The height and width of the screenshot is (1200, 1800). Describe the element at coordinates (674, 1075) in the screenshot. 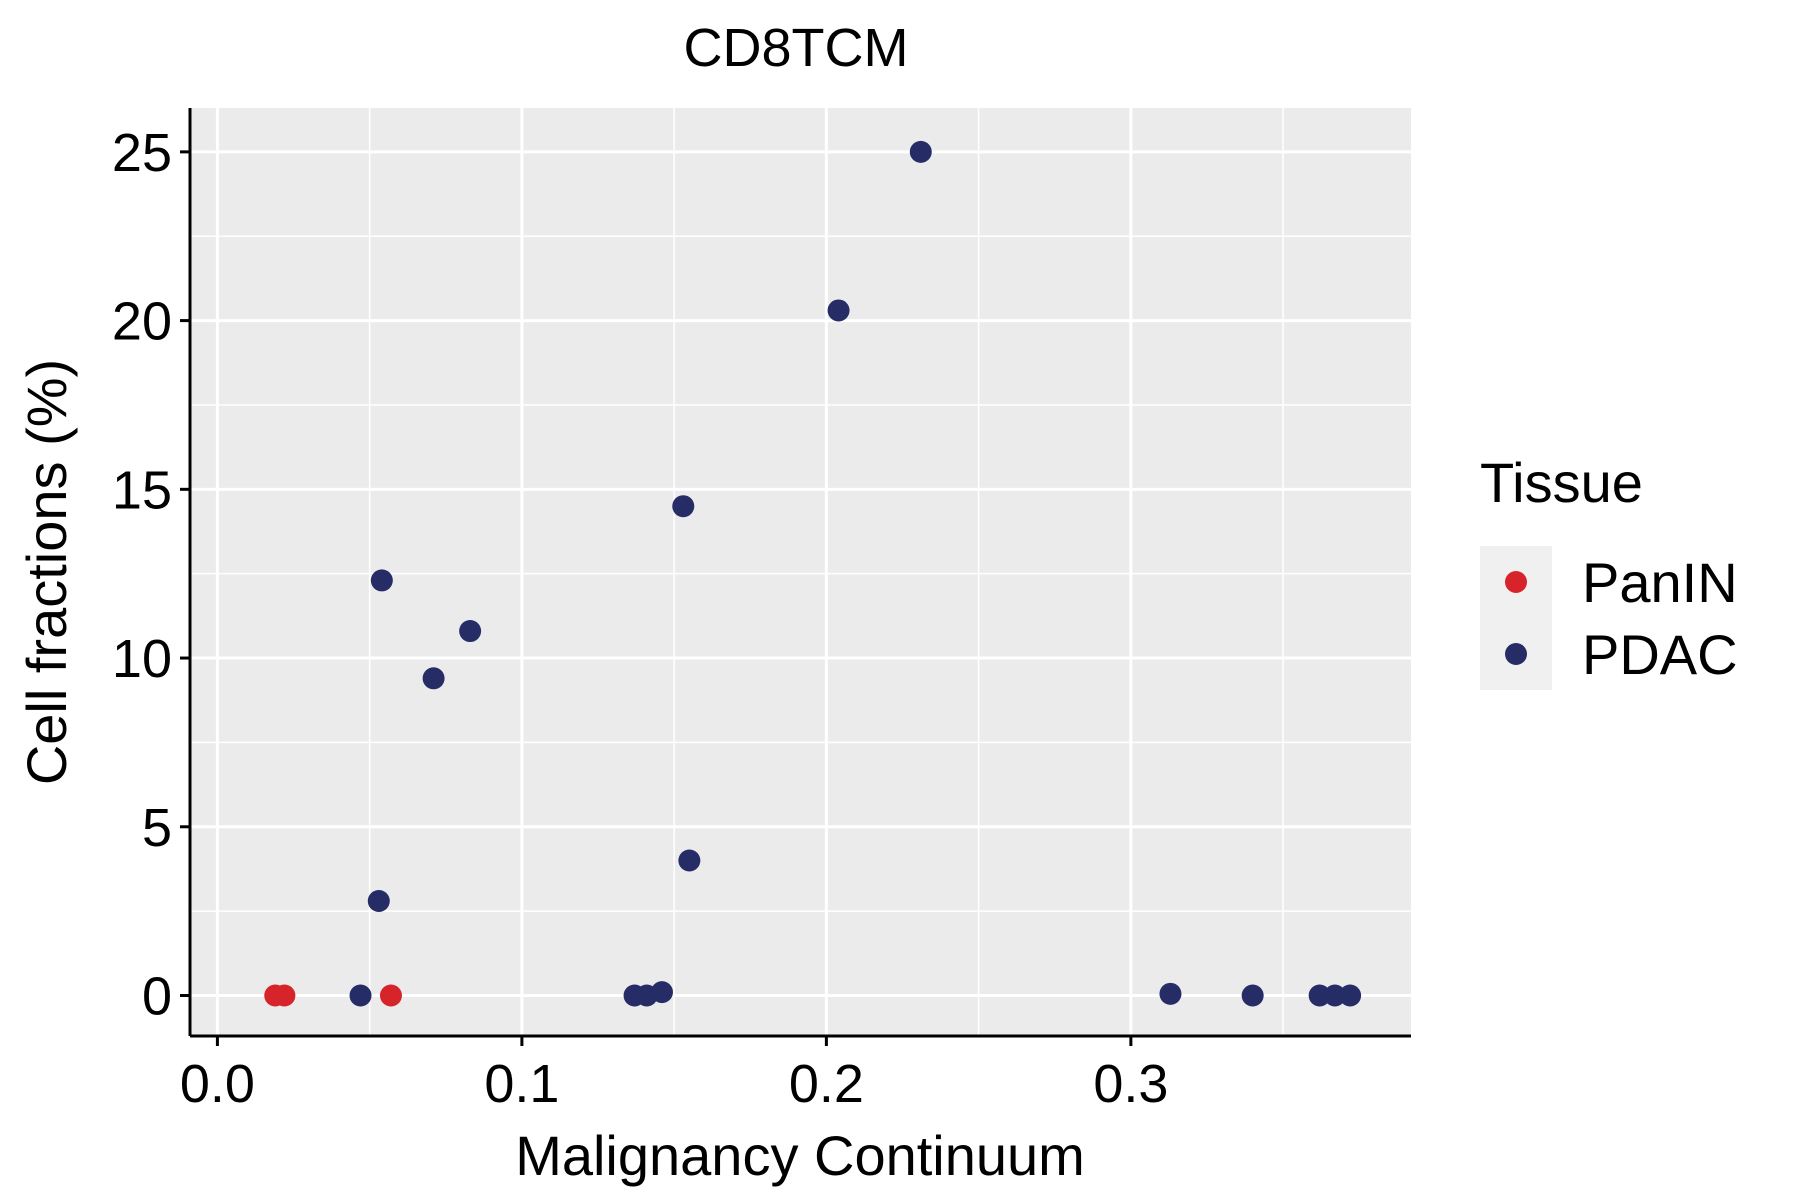

I see `x-axis-ticks: 0.0 0.1 0.2 0.3` at that location.